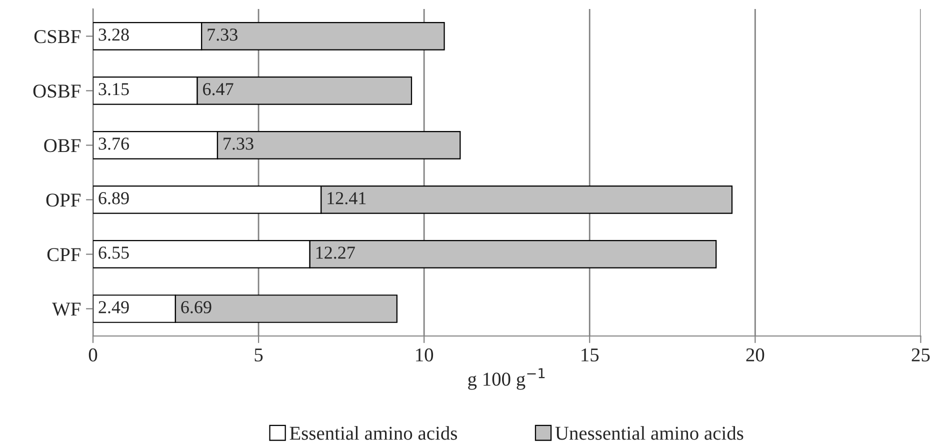  I want to click on x-tick-label: 20, so click(755, 355).